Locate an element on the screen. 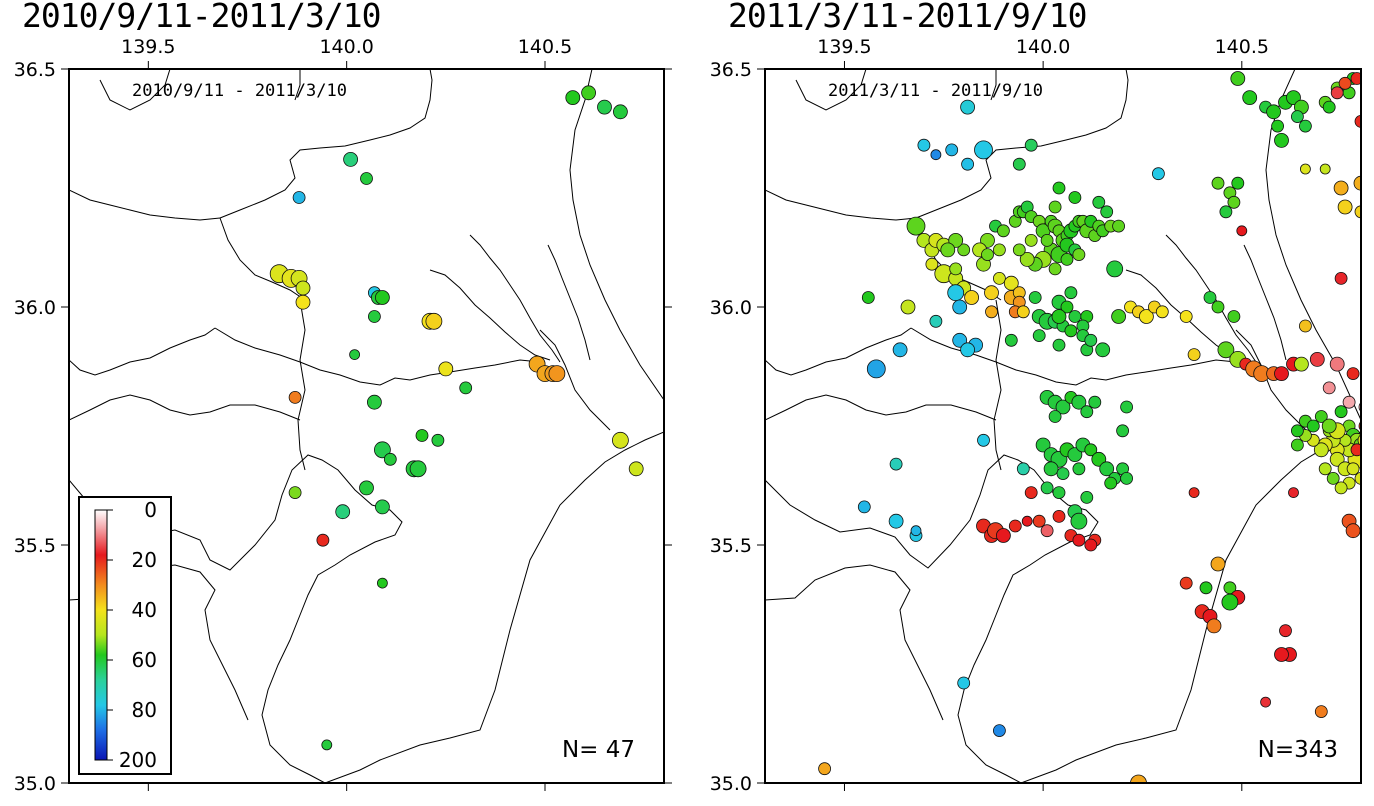 The image size is (1374, 806). right-panel-title: 2011/3/11-2011/9/10 is located at coordinates (907, 17).